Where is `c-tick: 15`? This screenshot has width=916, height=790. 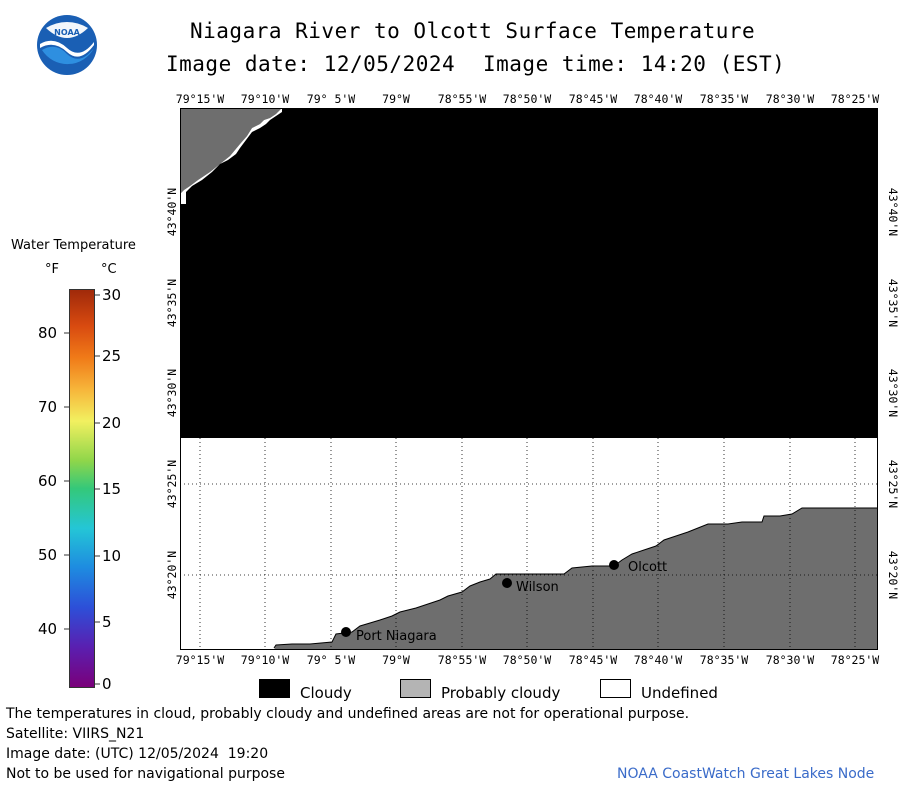 c-tick: 15 is located at coordinates (112, 489).